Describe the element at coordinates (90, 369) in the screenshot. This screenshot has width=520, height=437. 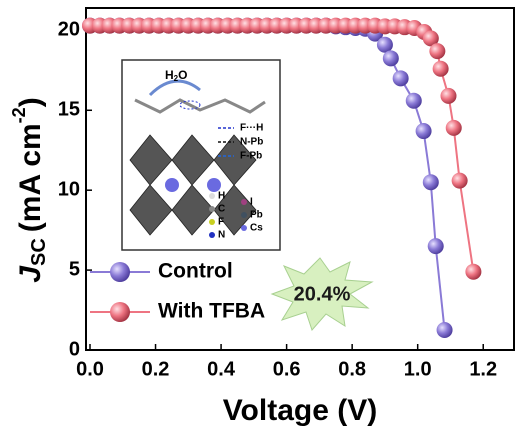
I see `x-tick-label: 0.0` at that location.